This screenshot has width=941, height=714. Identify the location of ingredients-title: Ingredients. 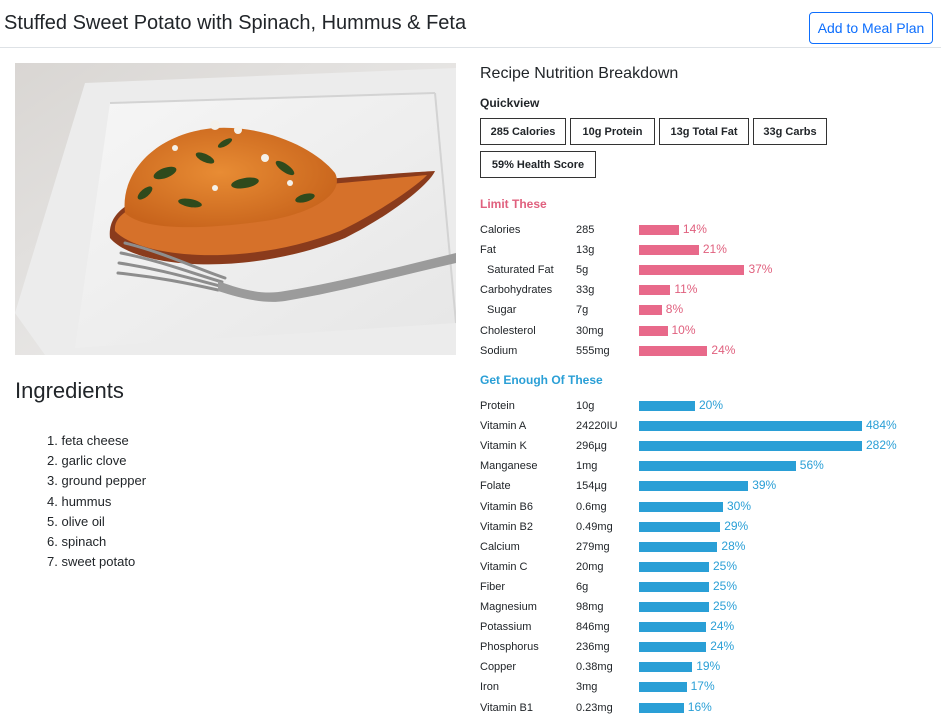
(69, 390).